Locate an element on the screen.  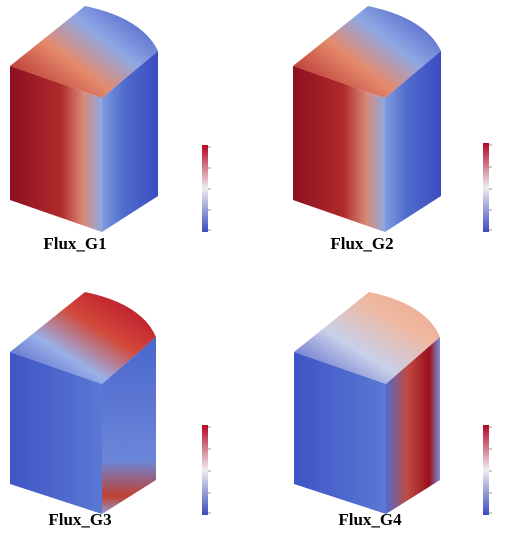
panel-label: Flux_G3 is located at coordinates (79, 519).